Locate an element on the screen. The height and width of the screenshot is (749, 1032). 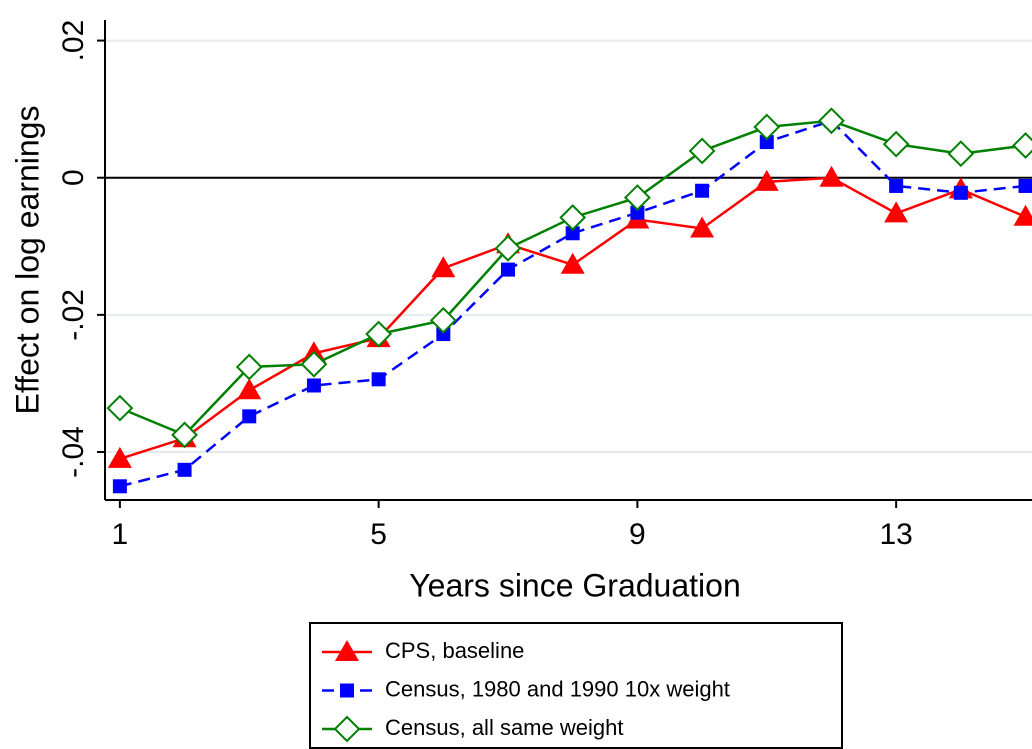
x-axis-label: Years since Graduation is located at coordinates (574, 585).